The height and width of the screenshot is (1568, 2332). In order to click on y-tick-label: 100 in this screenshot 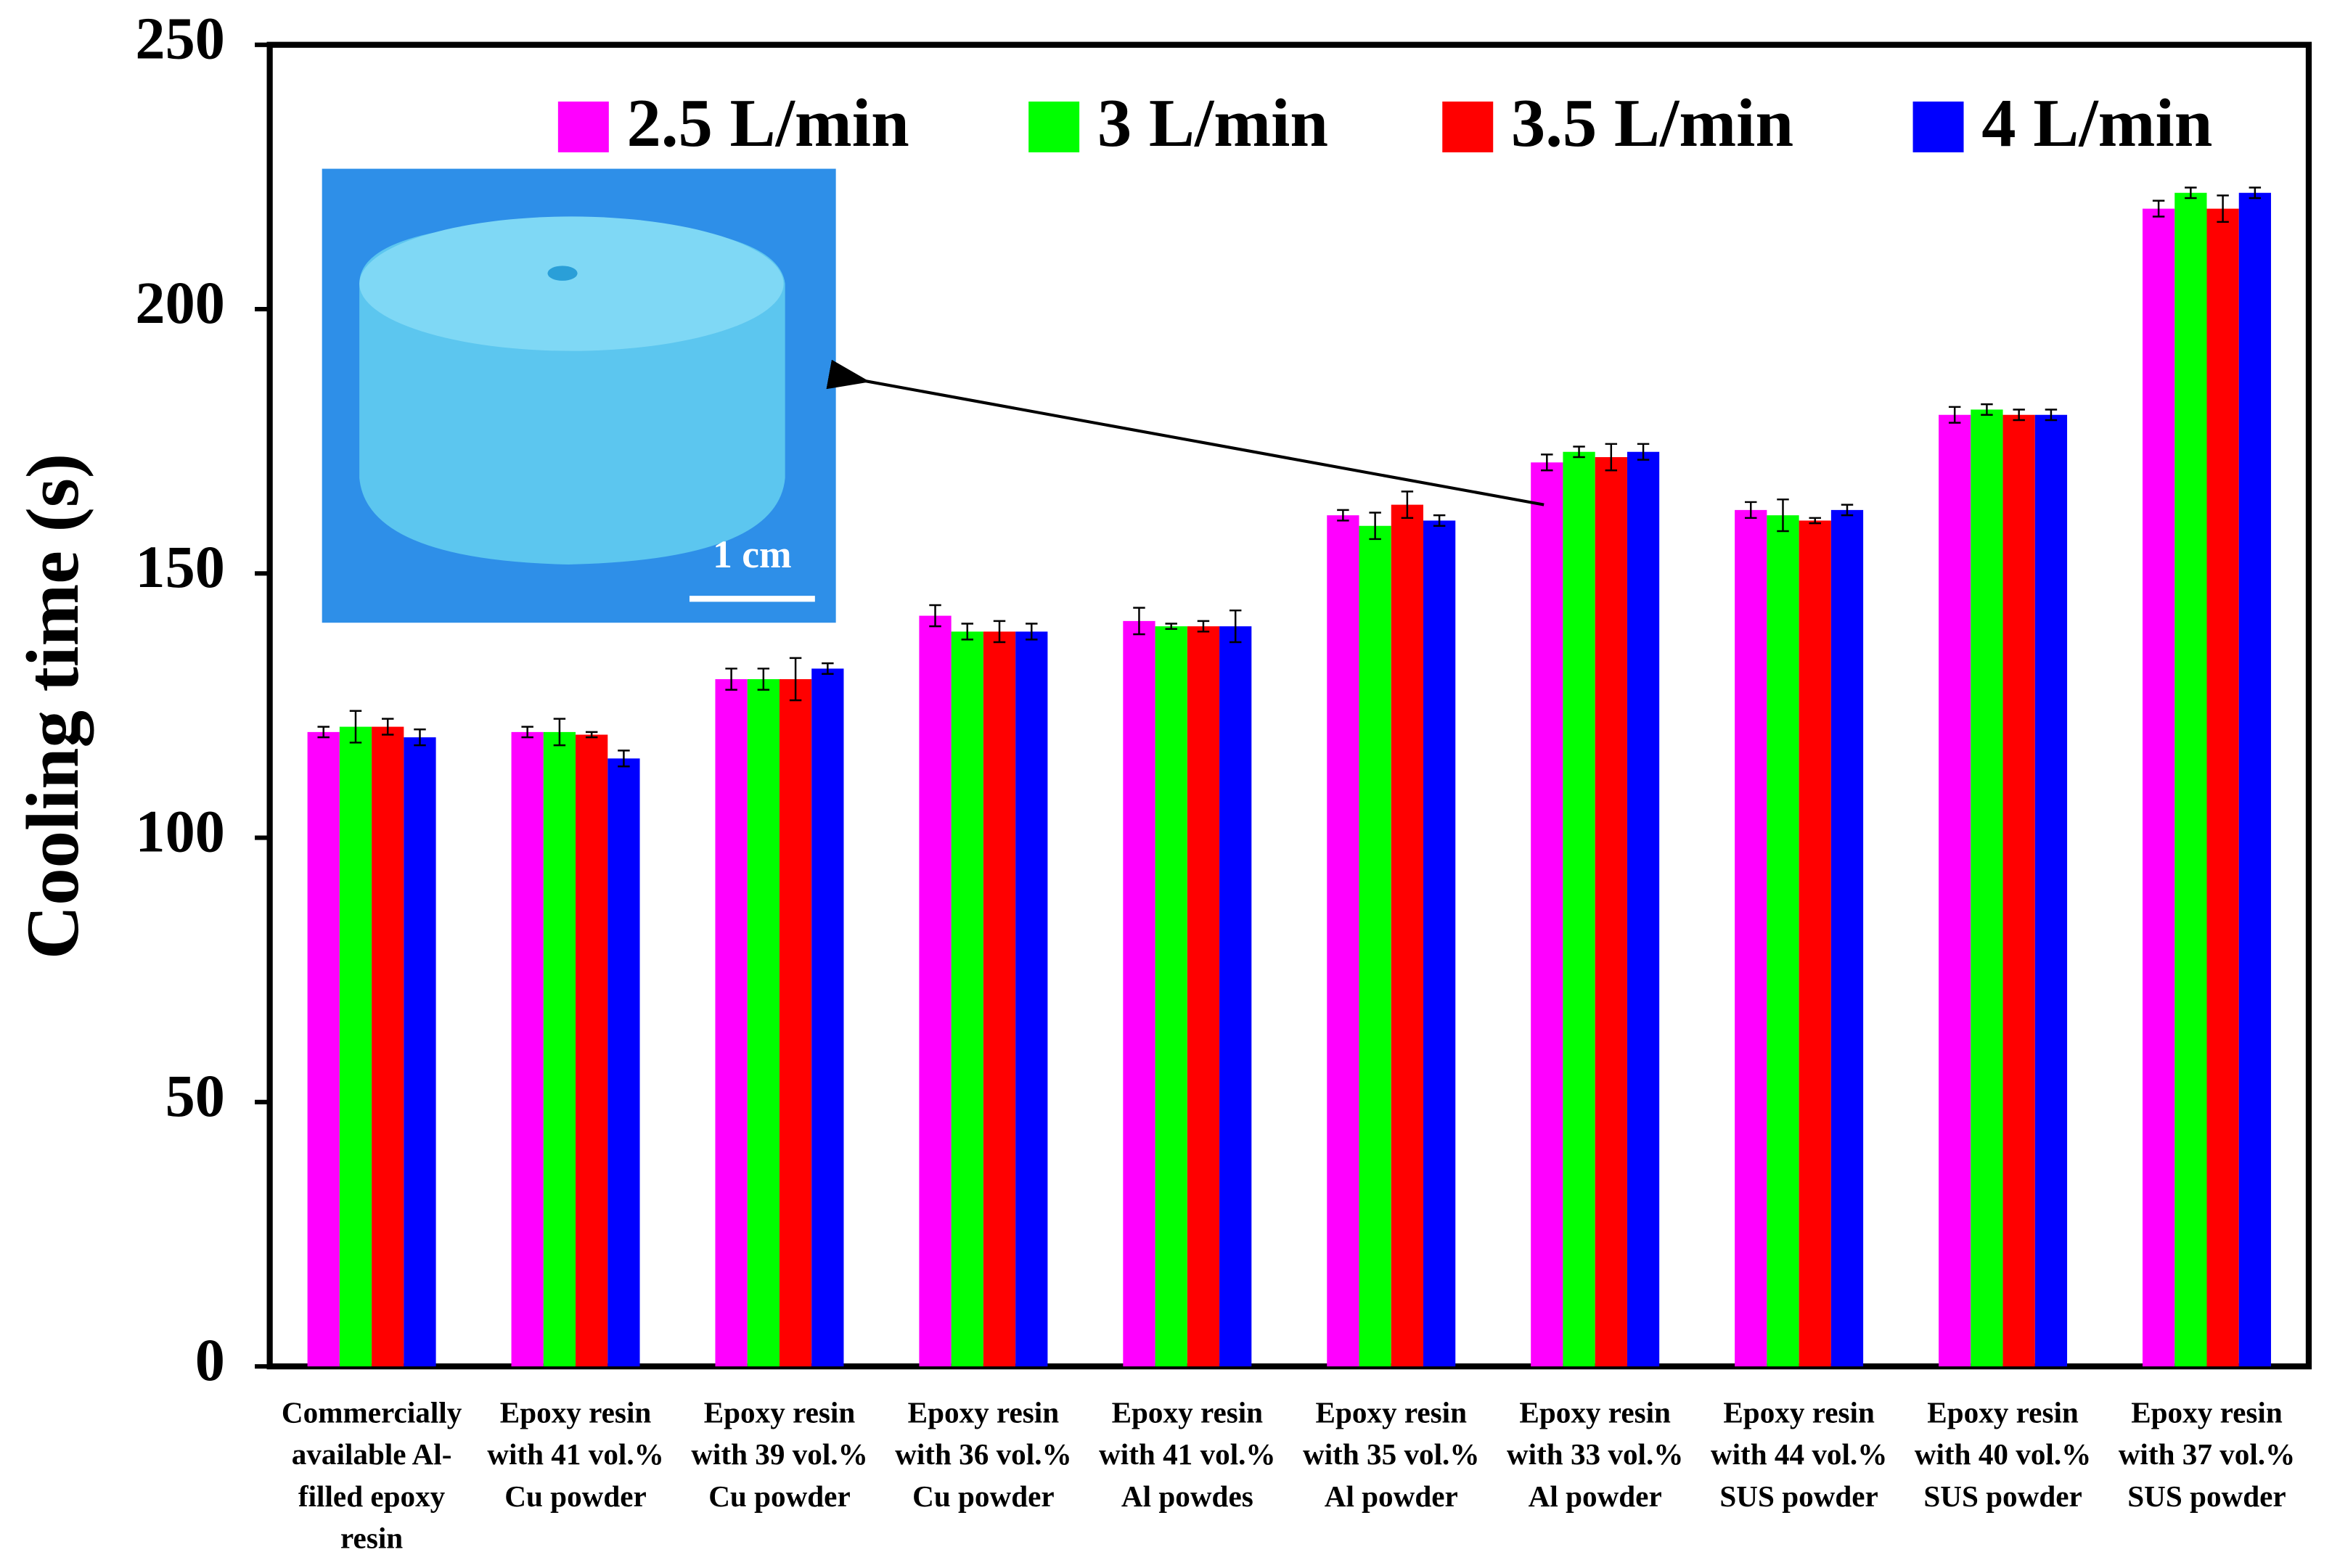, I will do `click(179, 831)`.